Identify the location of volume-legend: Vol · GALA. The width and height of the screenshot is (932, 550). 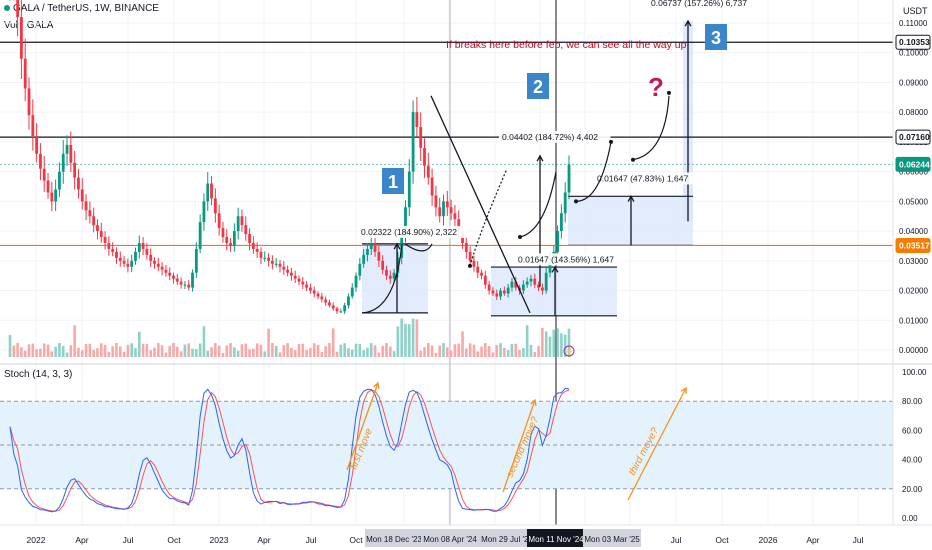
(29, 25).